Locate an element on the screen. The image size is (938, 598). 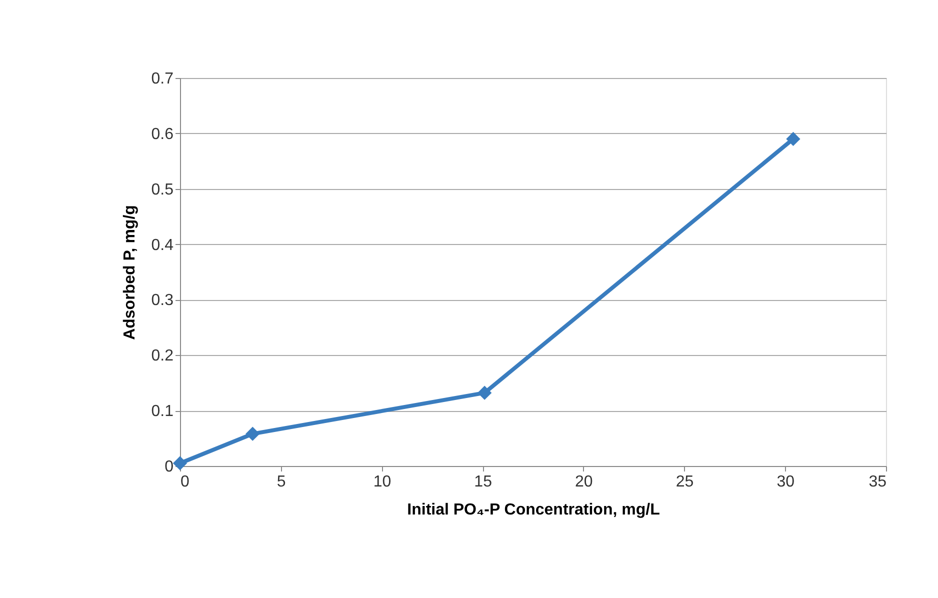
x-tick-label: 0 is located at coordinates (185, 482).